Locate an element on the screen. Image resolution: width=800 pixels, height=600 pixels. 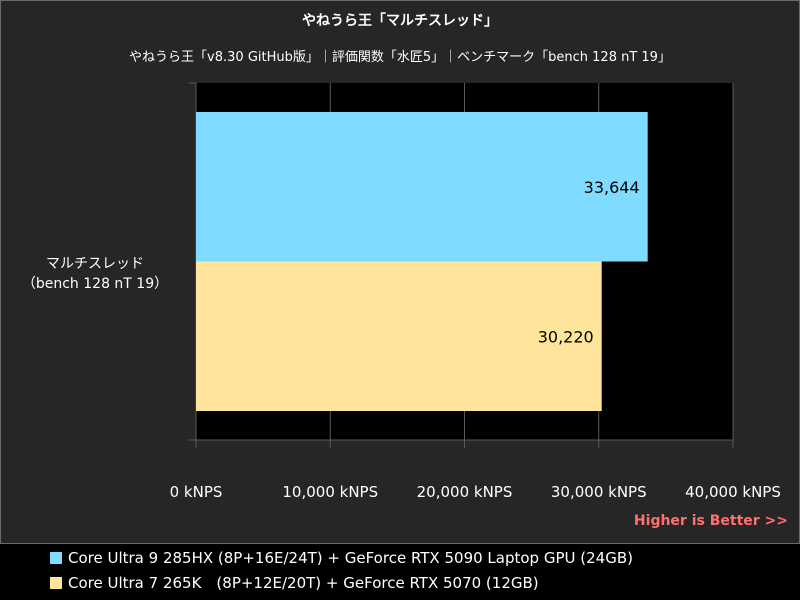
x-tick-label-1: 10,000 kNPS is located at coordinates (330, 492).